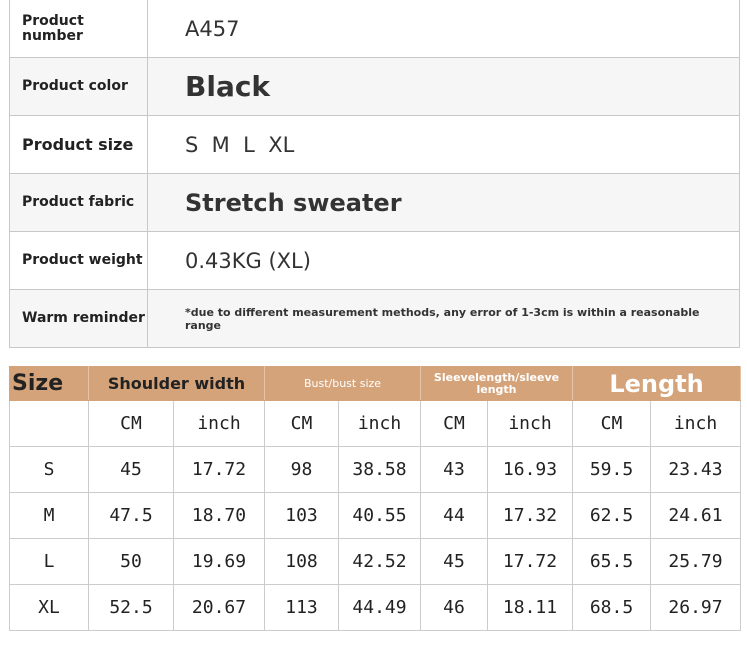  What do you see at coordinates (612, 469) in the screenshot?
I see `measurement-cell: 59.5` at bounding box center [612, 469].